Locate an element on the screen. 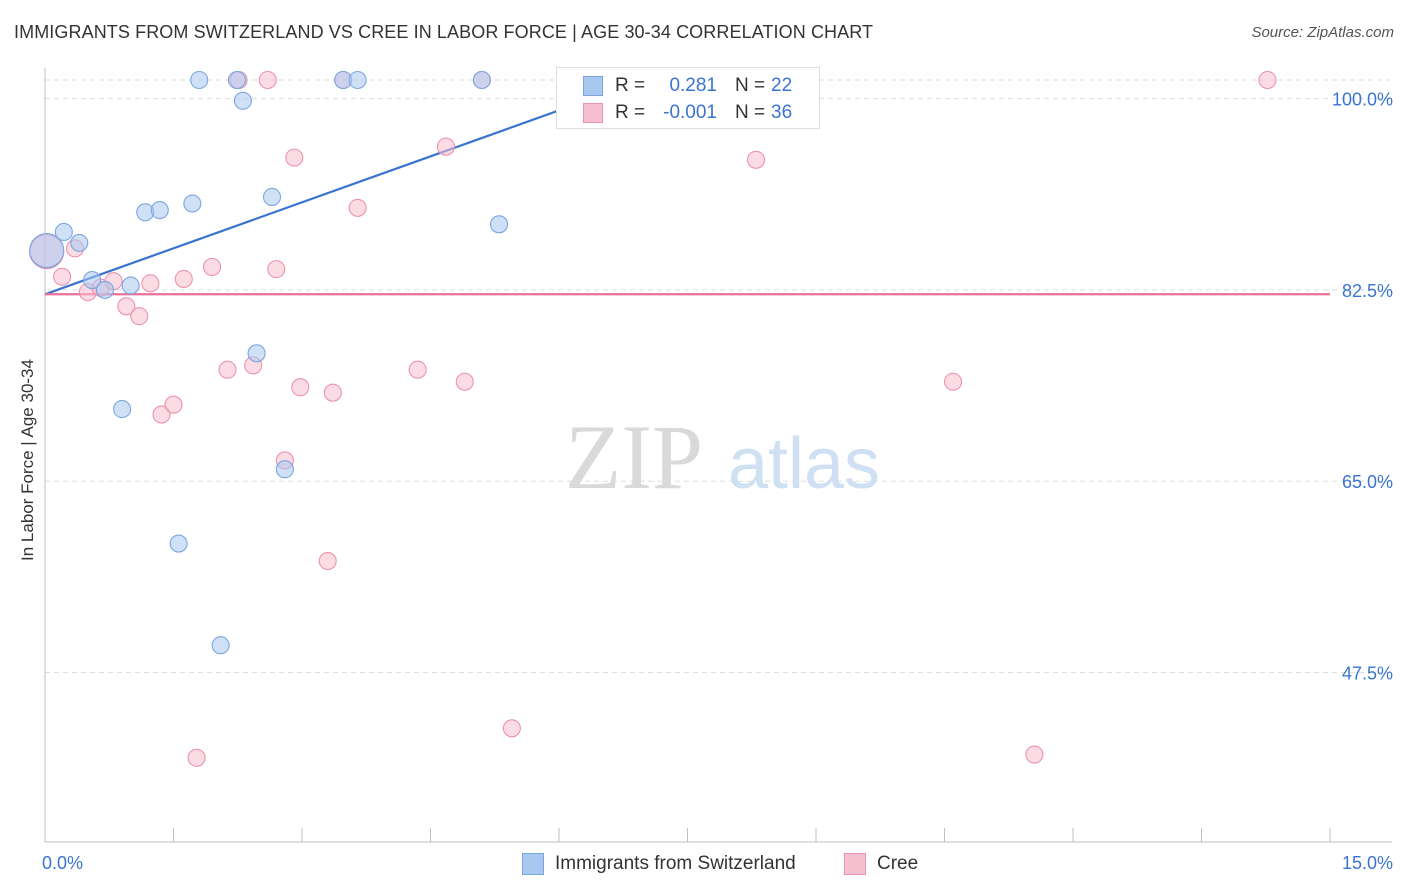 The height and width of the screenshot is (892, 1406). x-tick-label: 0.0% is located at coordinates (62, 863).